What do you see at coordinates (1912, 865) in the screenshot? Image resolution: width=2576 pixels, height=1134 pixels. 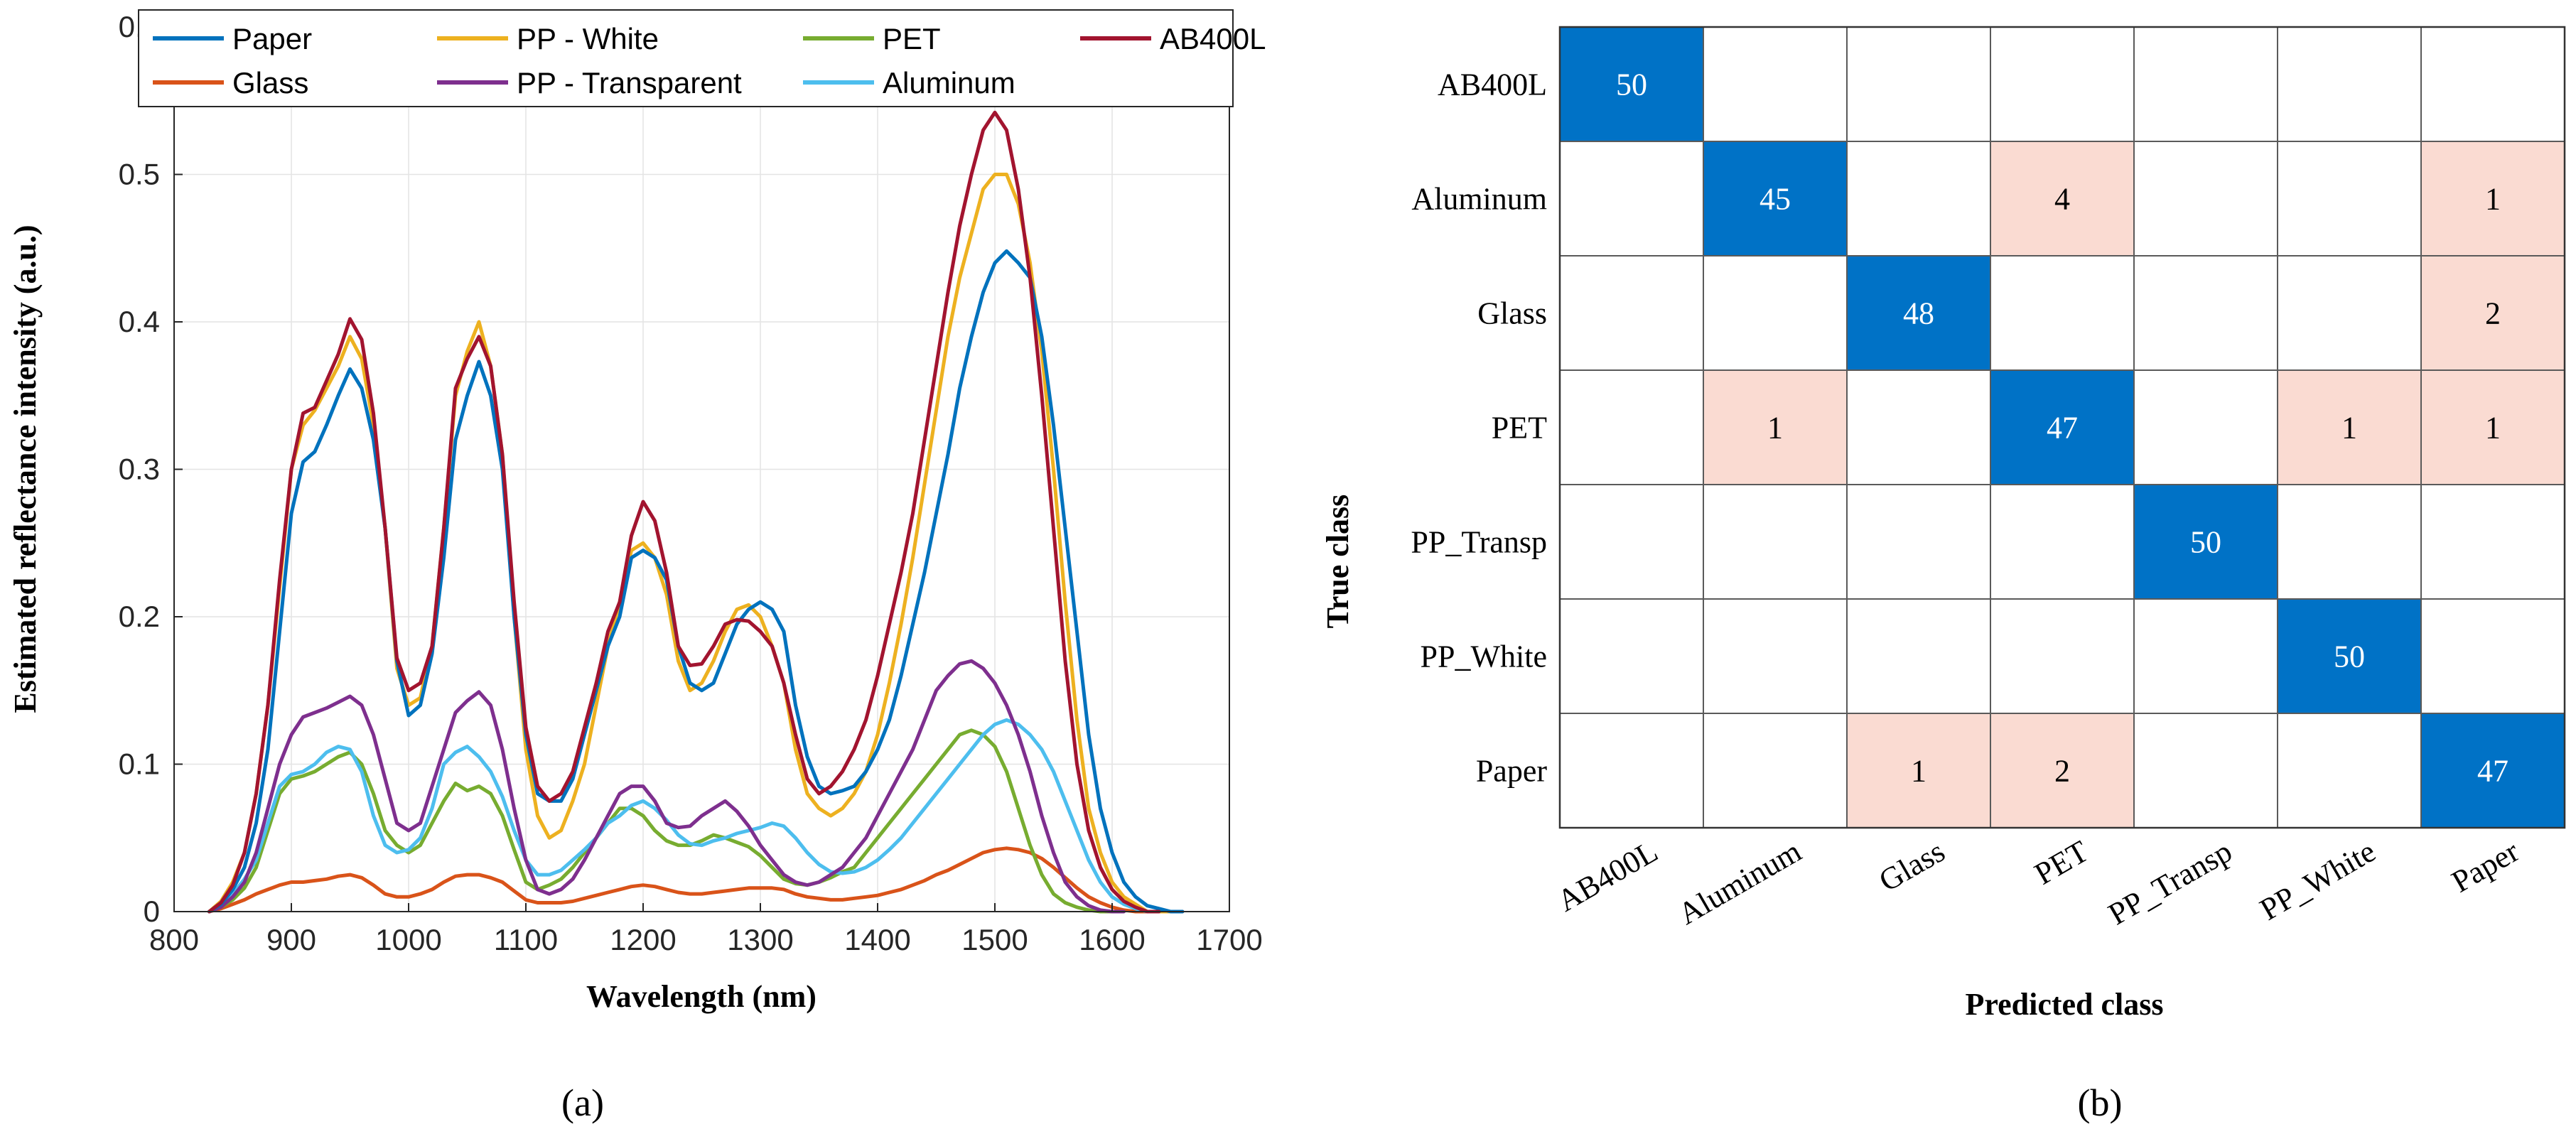 I see `column-label: Glass` at bounding box center [1912, 865].